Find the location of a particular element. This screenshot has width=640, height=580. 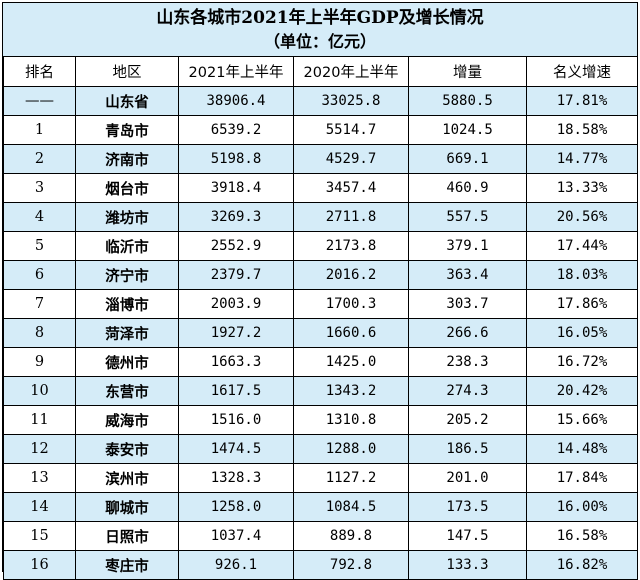

cell-2021: 1328.3 is located at coordinates (236, 478).